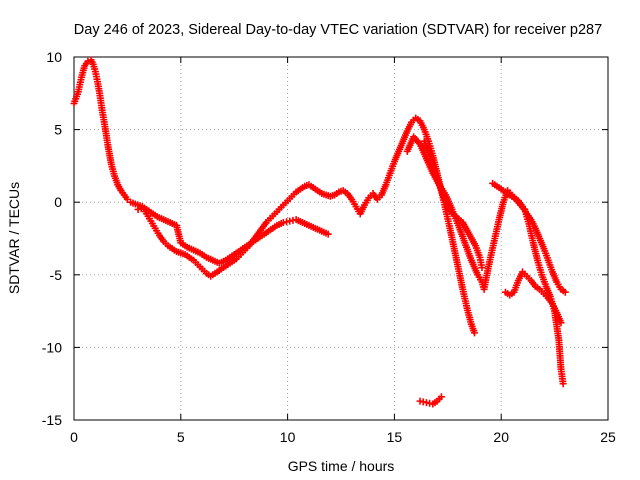 The height and width of the screenshot is (480, 640). Describe the element at coordinates (501, 437) in the screenshot. I see `x-tick-label: 20` at that location.